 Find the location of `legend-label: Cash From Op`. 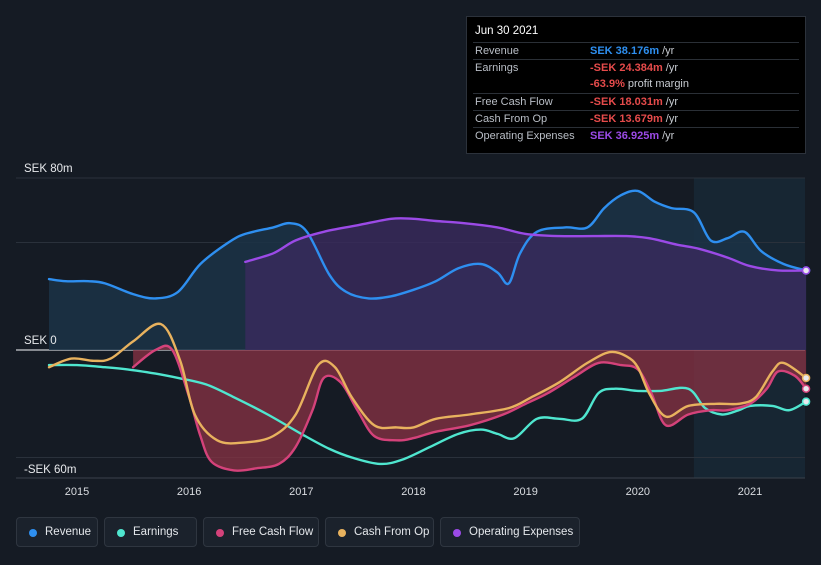

legend-label: Cash From Op is located at coordinates (392, 532).